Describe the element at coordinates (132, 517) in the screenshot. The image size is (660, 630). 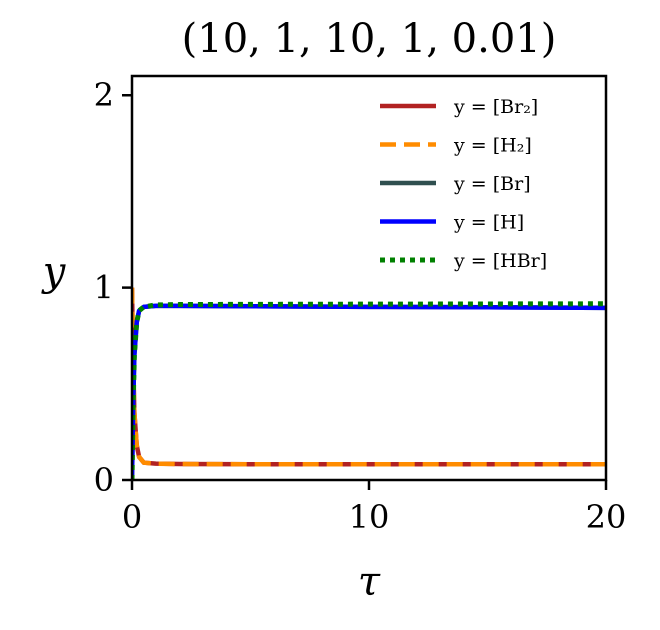
I see `x-tick-label: 0` at that location.